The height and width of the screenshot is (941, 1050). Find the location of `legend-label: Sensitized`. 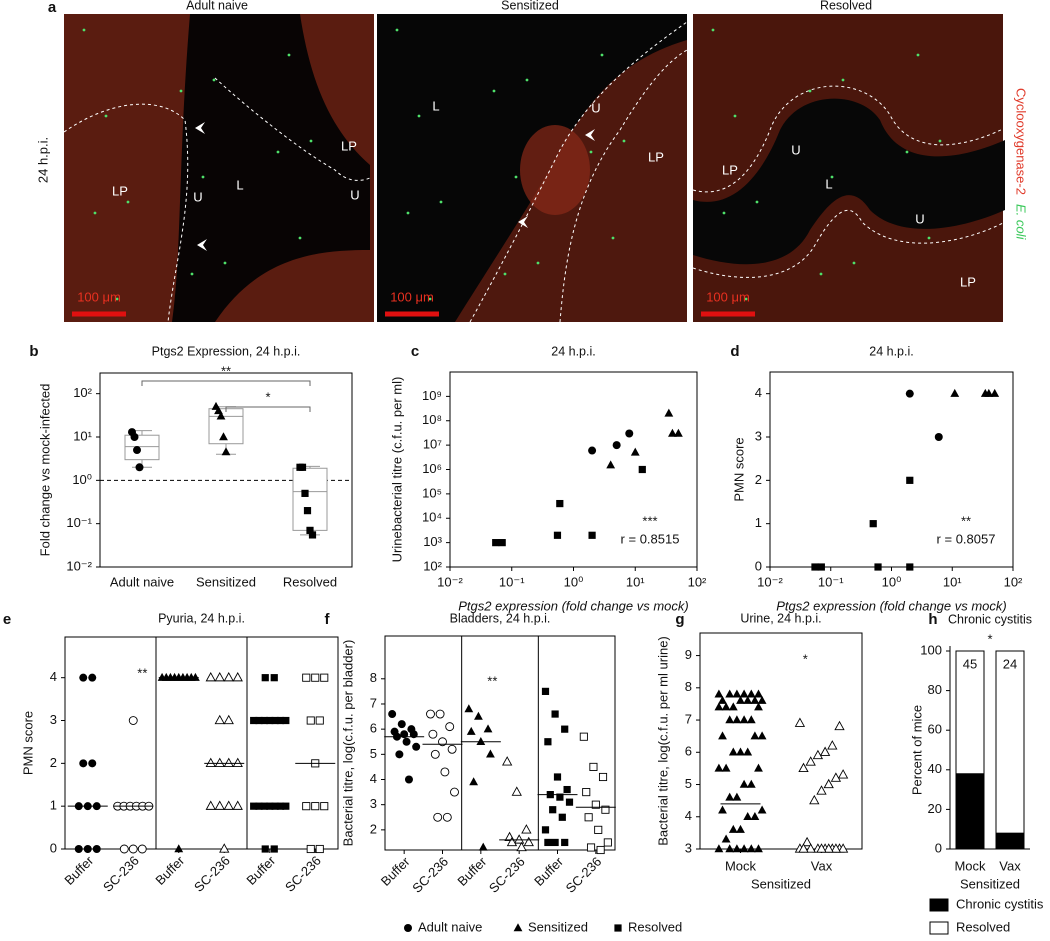

legend-label: Sensitized is located at coordinates (558, 926).